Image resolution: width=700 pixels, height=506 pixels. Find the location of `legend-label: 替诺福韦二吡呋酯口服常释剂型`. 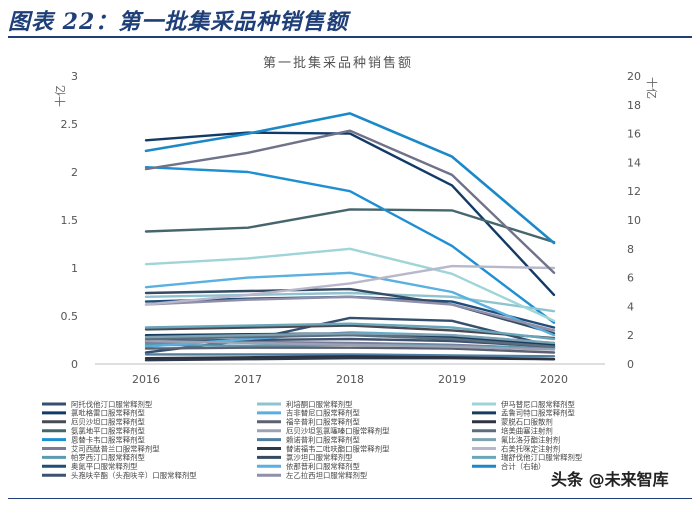

legend-label: 替诺福韦二吡呋酯口服常释剂型 is located at coordinates (338, 448).